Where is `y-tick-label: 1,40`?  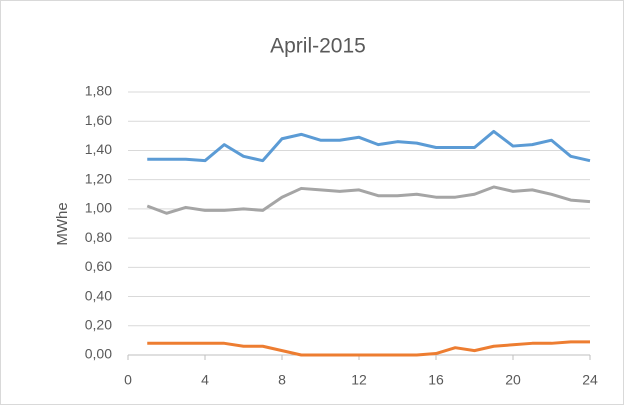
y-tick-label: 1,40 is located at coordinates (98, 149).